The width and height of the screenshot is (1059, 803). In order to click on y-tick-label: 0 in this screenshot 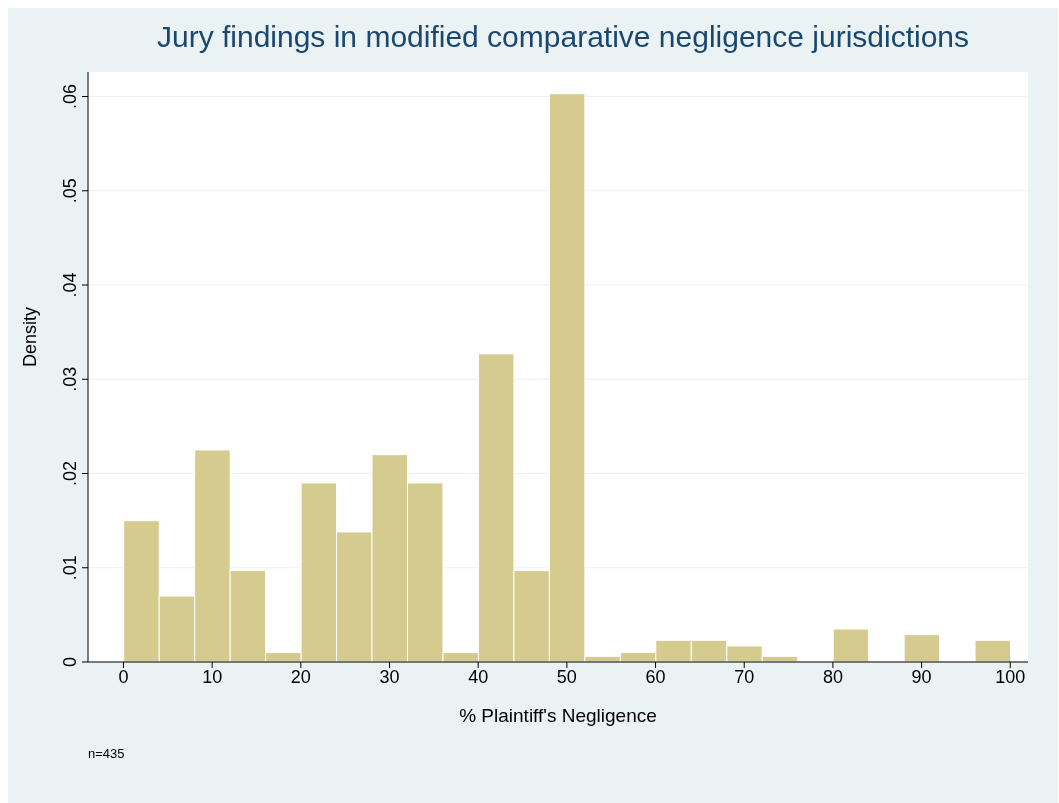, I will do `click(70, 662)`.